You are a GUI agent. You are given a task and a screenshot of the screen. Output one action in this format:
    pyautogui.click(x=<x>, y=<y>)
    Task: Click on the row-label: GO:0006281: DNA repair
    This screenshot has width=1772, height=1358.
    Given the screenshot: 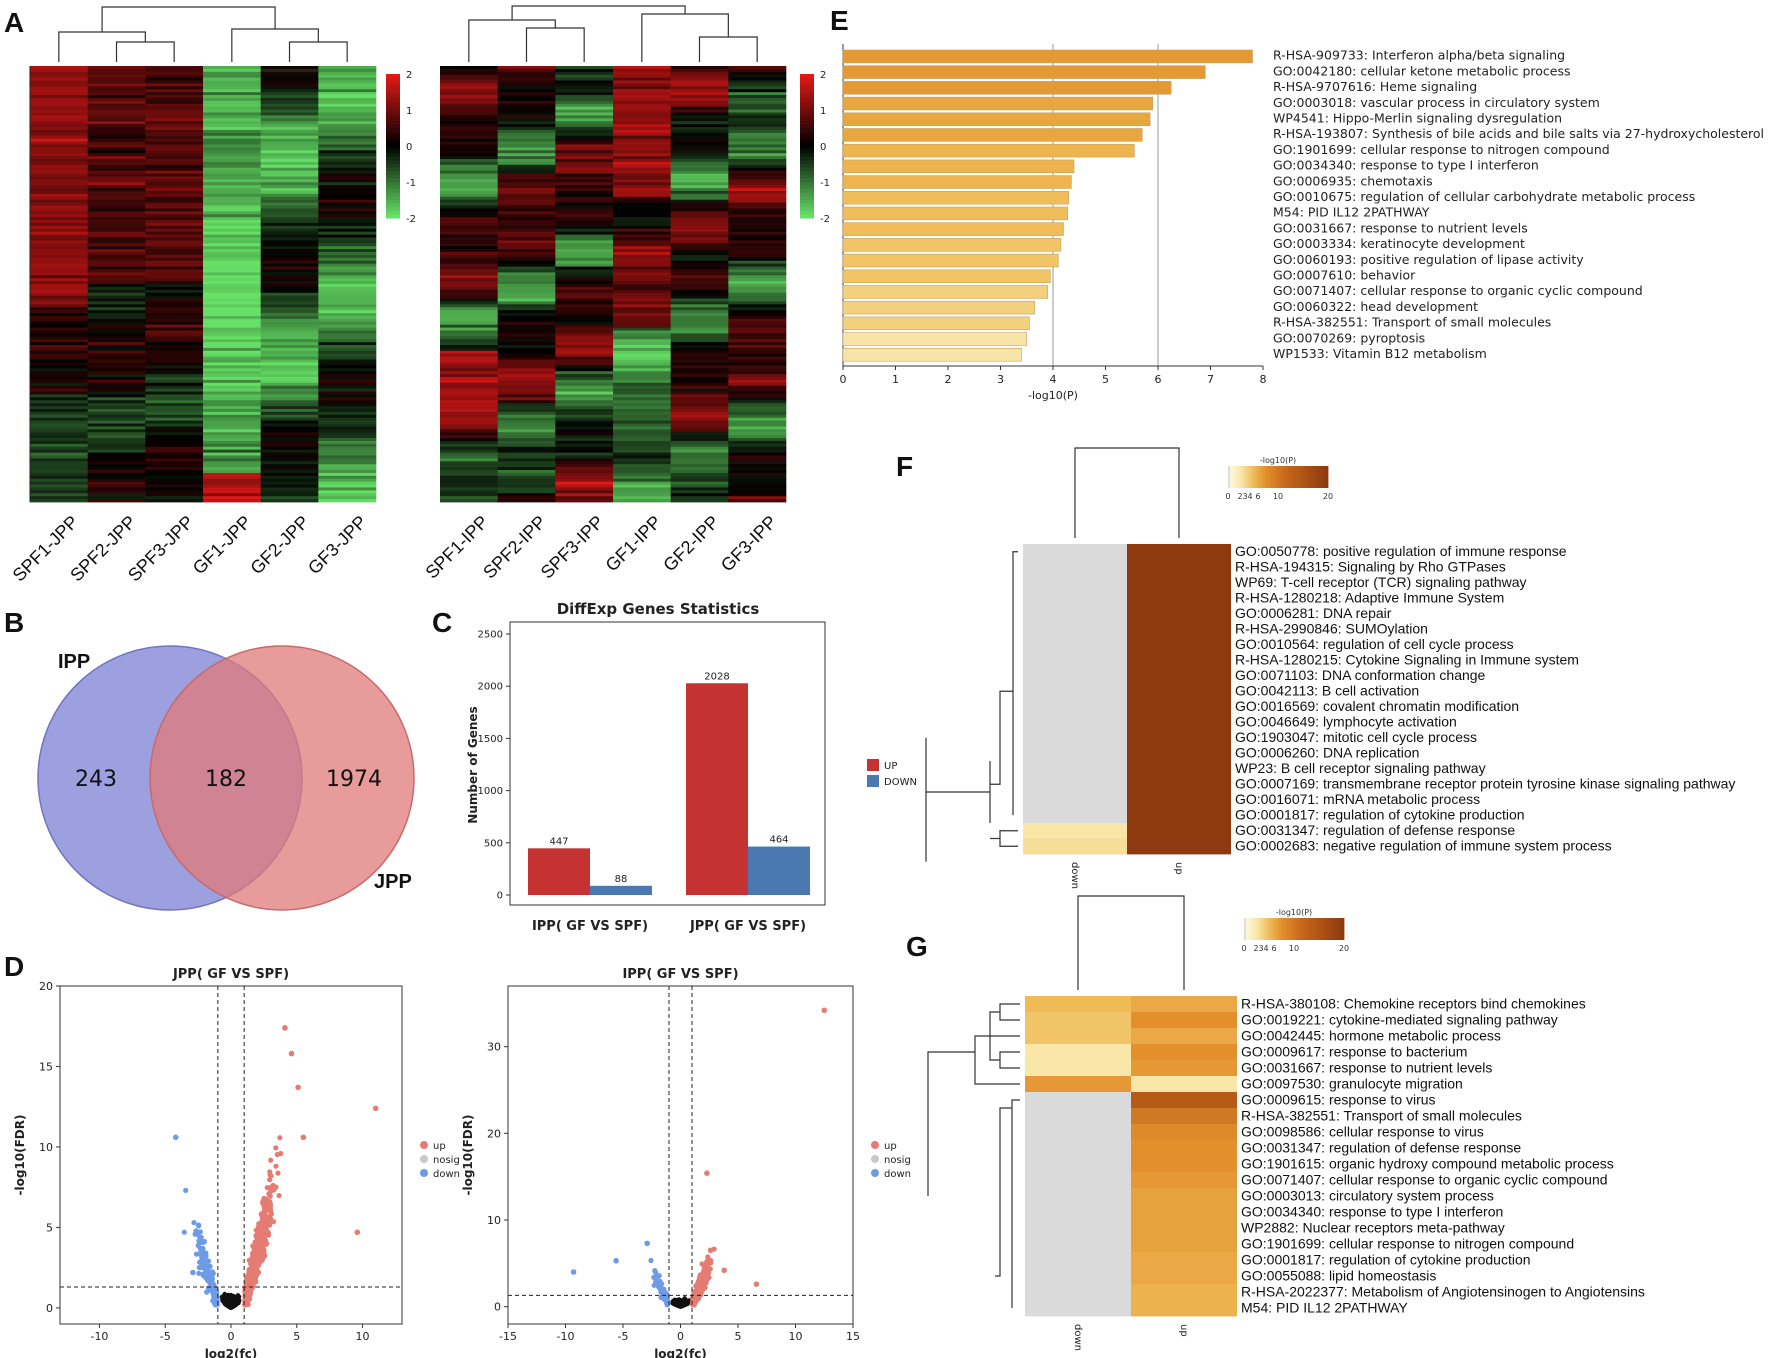 What is the action you would take?
    pyautogui.click(x=1313, y=613)
    